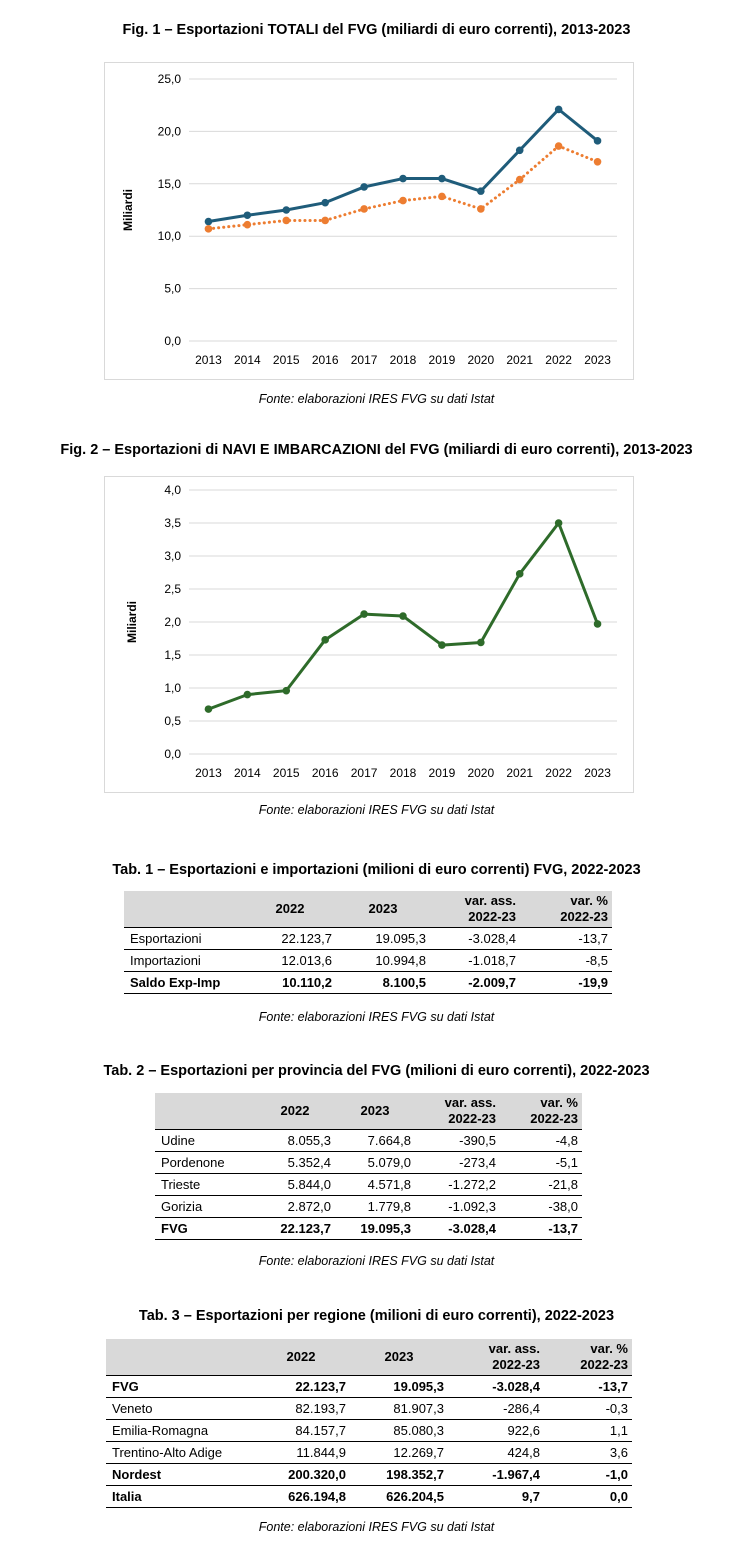 The width and height of the screenshot is (753, 1542). I want to click on column-header, so click(205, 1111).